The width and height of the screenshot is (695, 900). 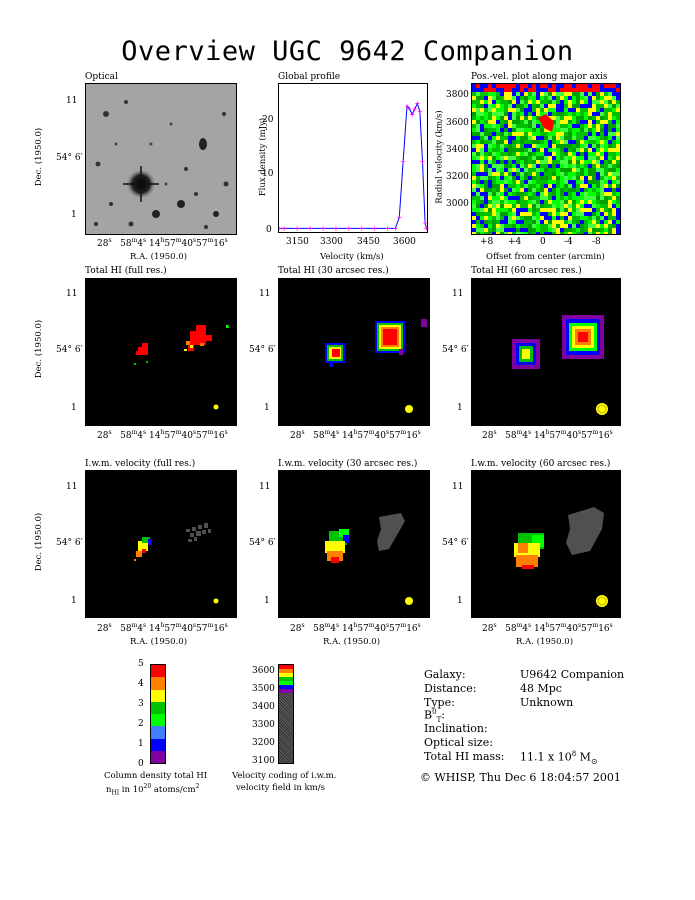 I want to click on ra-ticks-r2c: 28s 58m4s 14h57m40s57m16s, so click(x=547, y=435).